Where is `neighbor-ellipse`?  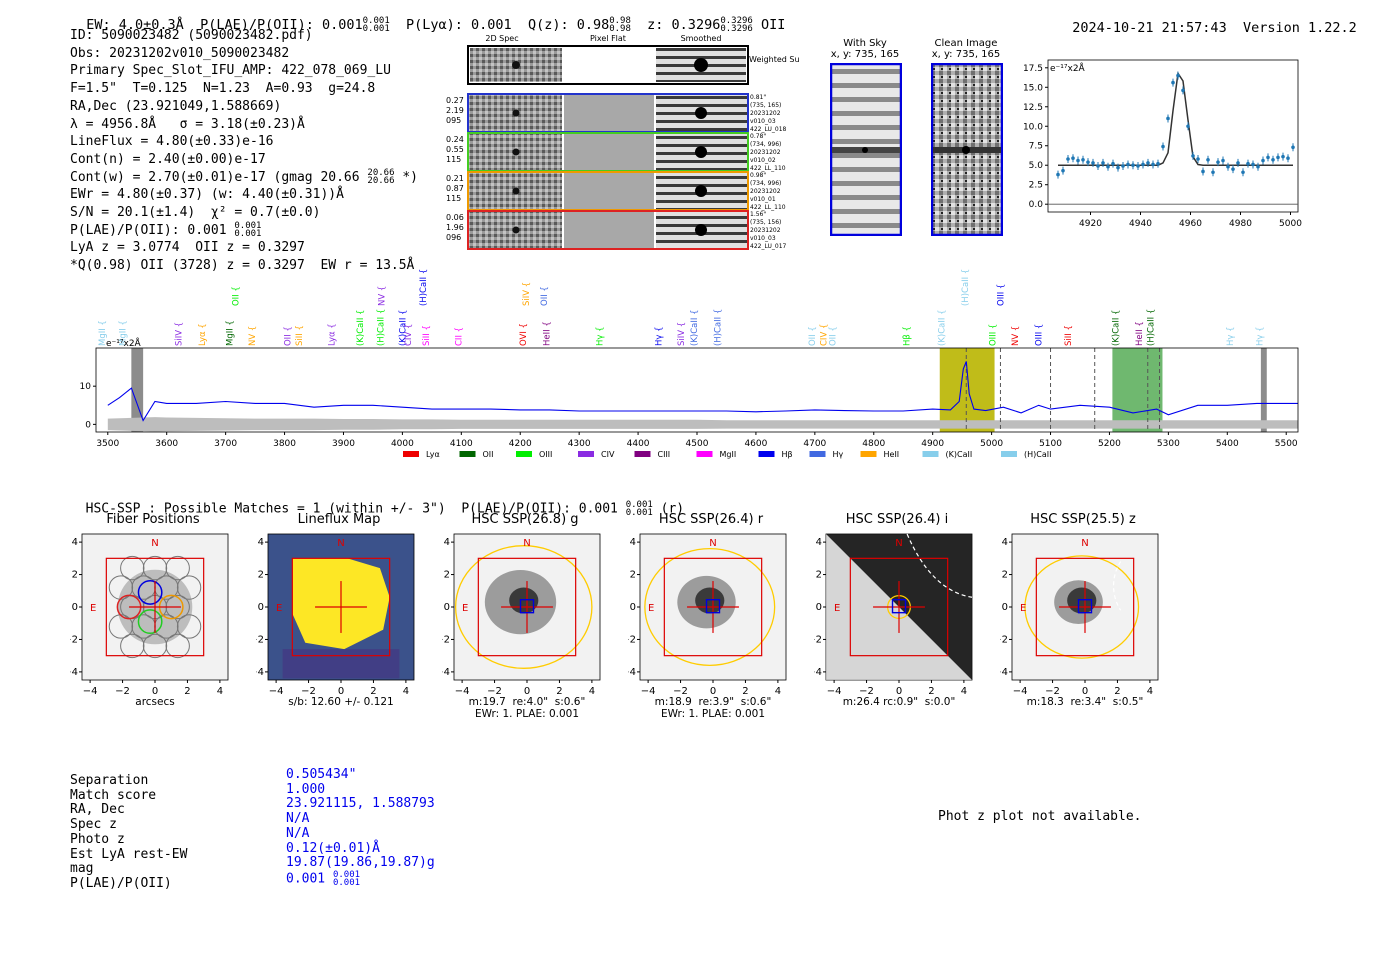 neighbor-ellipse is located at coordinates (939, 565).